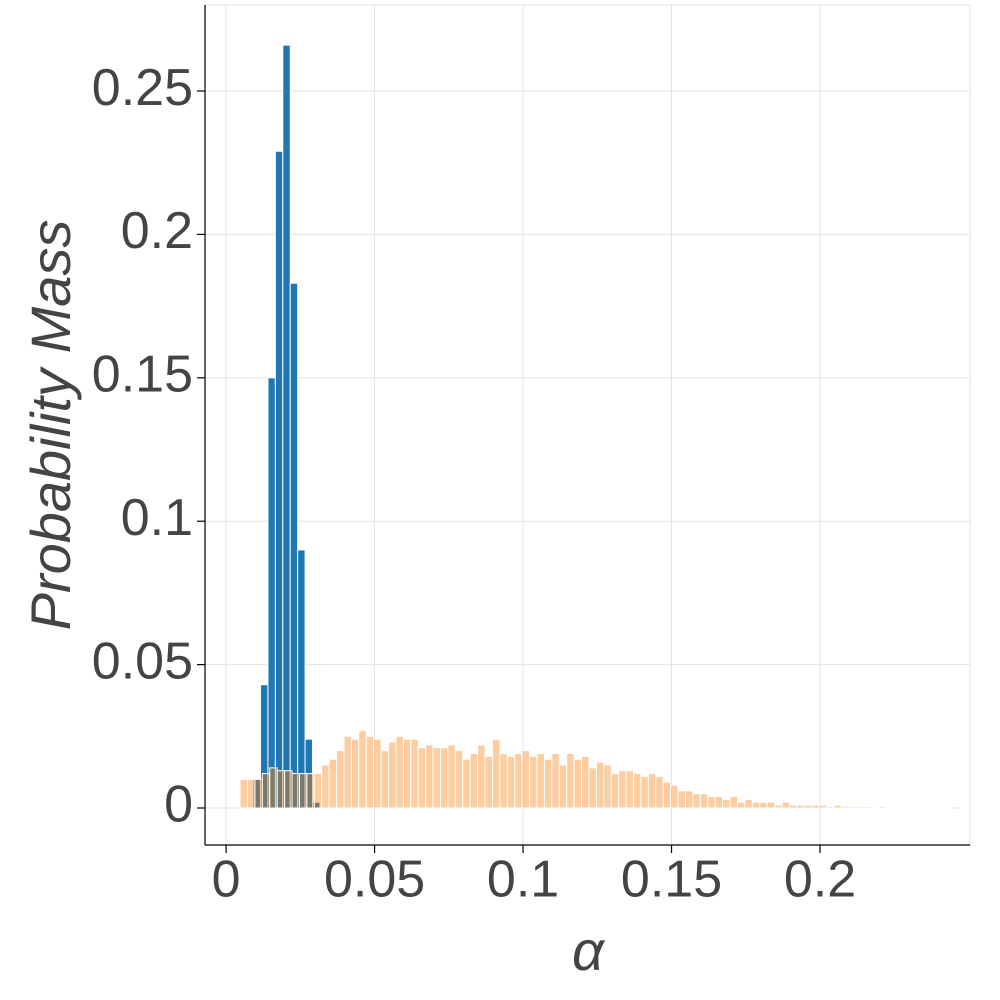  What do you see at coordinates (142, 661) in the screenshot?
I see `y-tick-label: 0.05` at bounding box center [142, 661].